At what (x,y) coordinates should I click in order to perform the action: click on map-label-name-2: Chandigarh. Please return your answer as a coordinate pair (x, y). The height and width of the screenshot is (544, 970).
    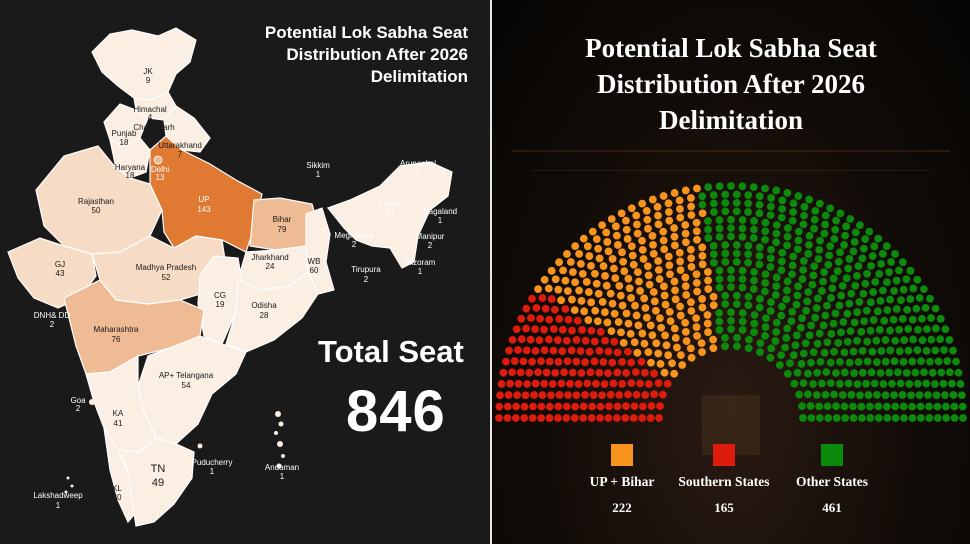
    Looking at the image, I should click on (153, 127).